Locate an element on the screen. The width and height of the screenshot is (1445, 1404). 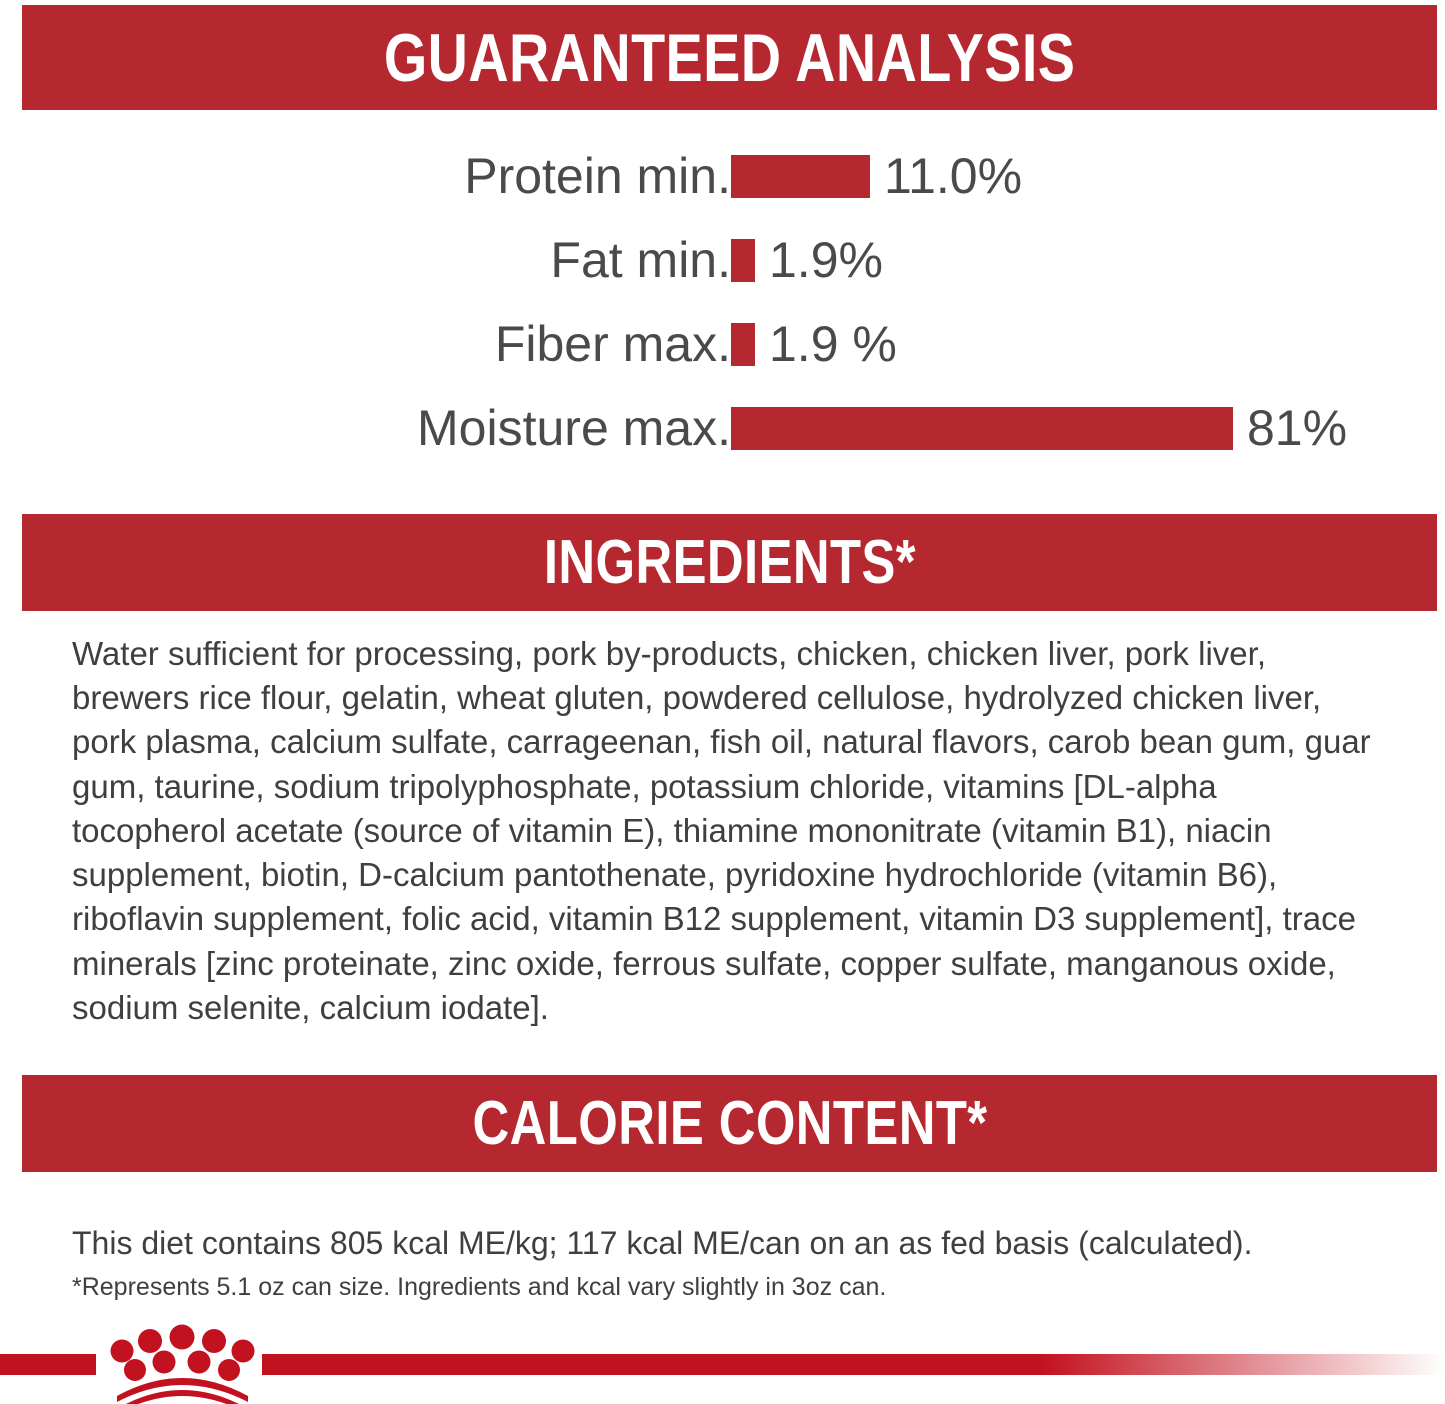
guaranteed-analysis-title: GUARANTEED ANALYSIS is located at coordinates (729, 57).